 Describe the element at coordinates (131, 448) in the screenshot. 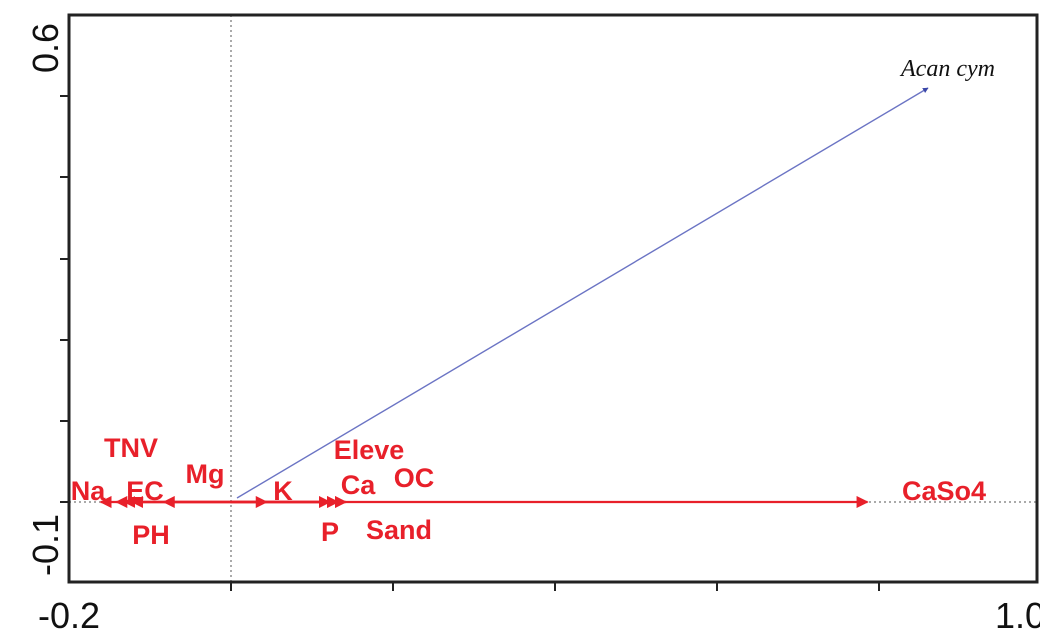

I see `env-label-tnv: TNV` at that location.